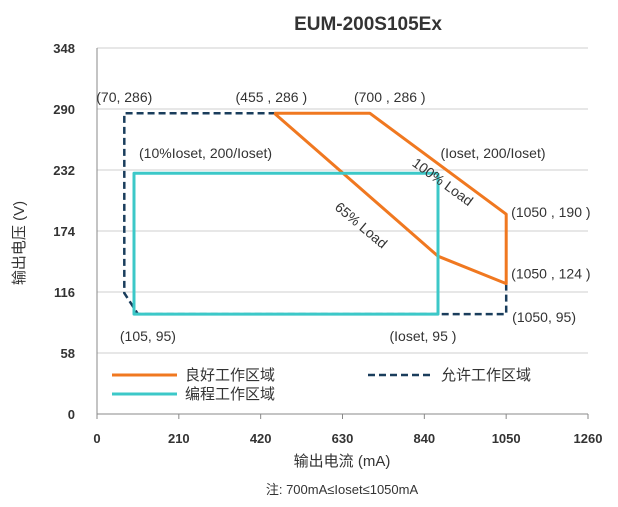  I want to click on load-label: 100% Load, so click(443, 181).